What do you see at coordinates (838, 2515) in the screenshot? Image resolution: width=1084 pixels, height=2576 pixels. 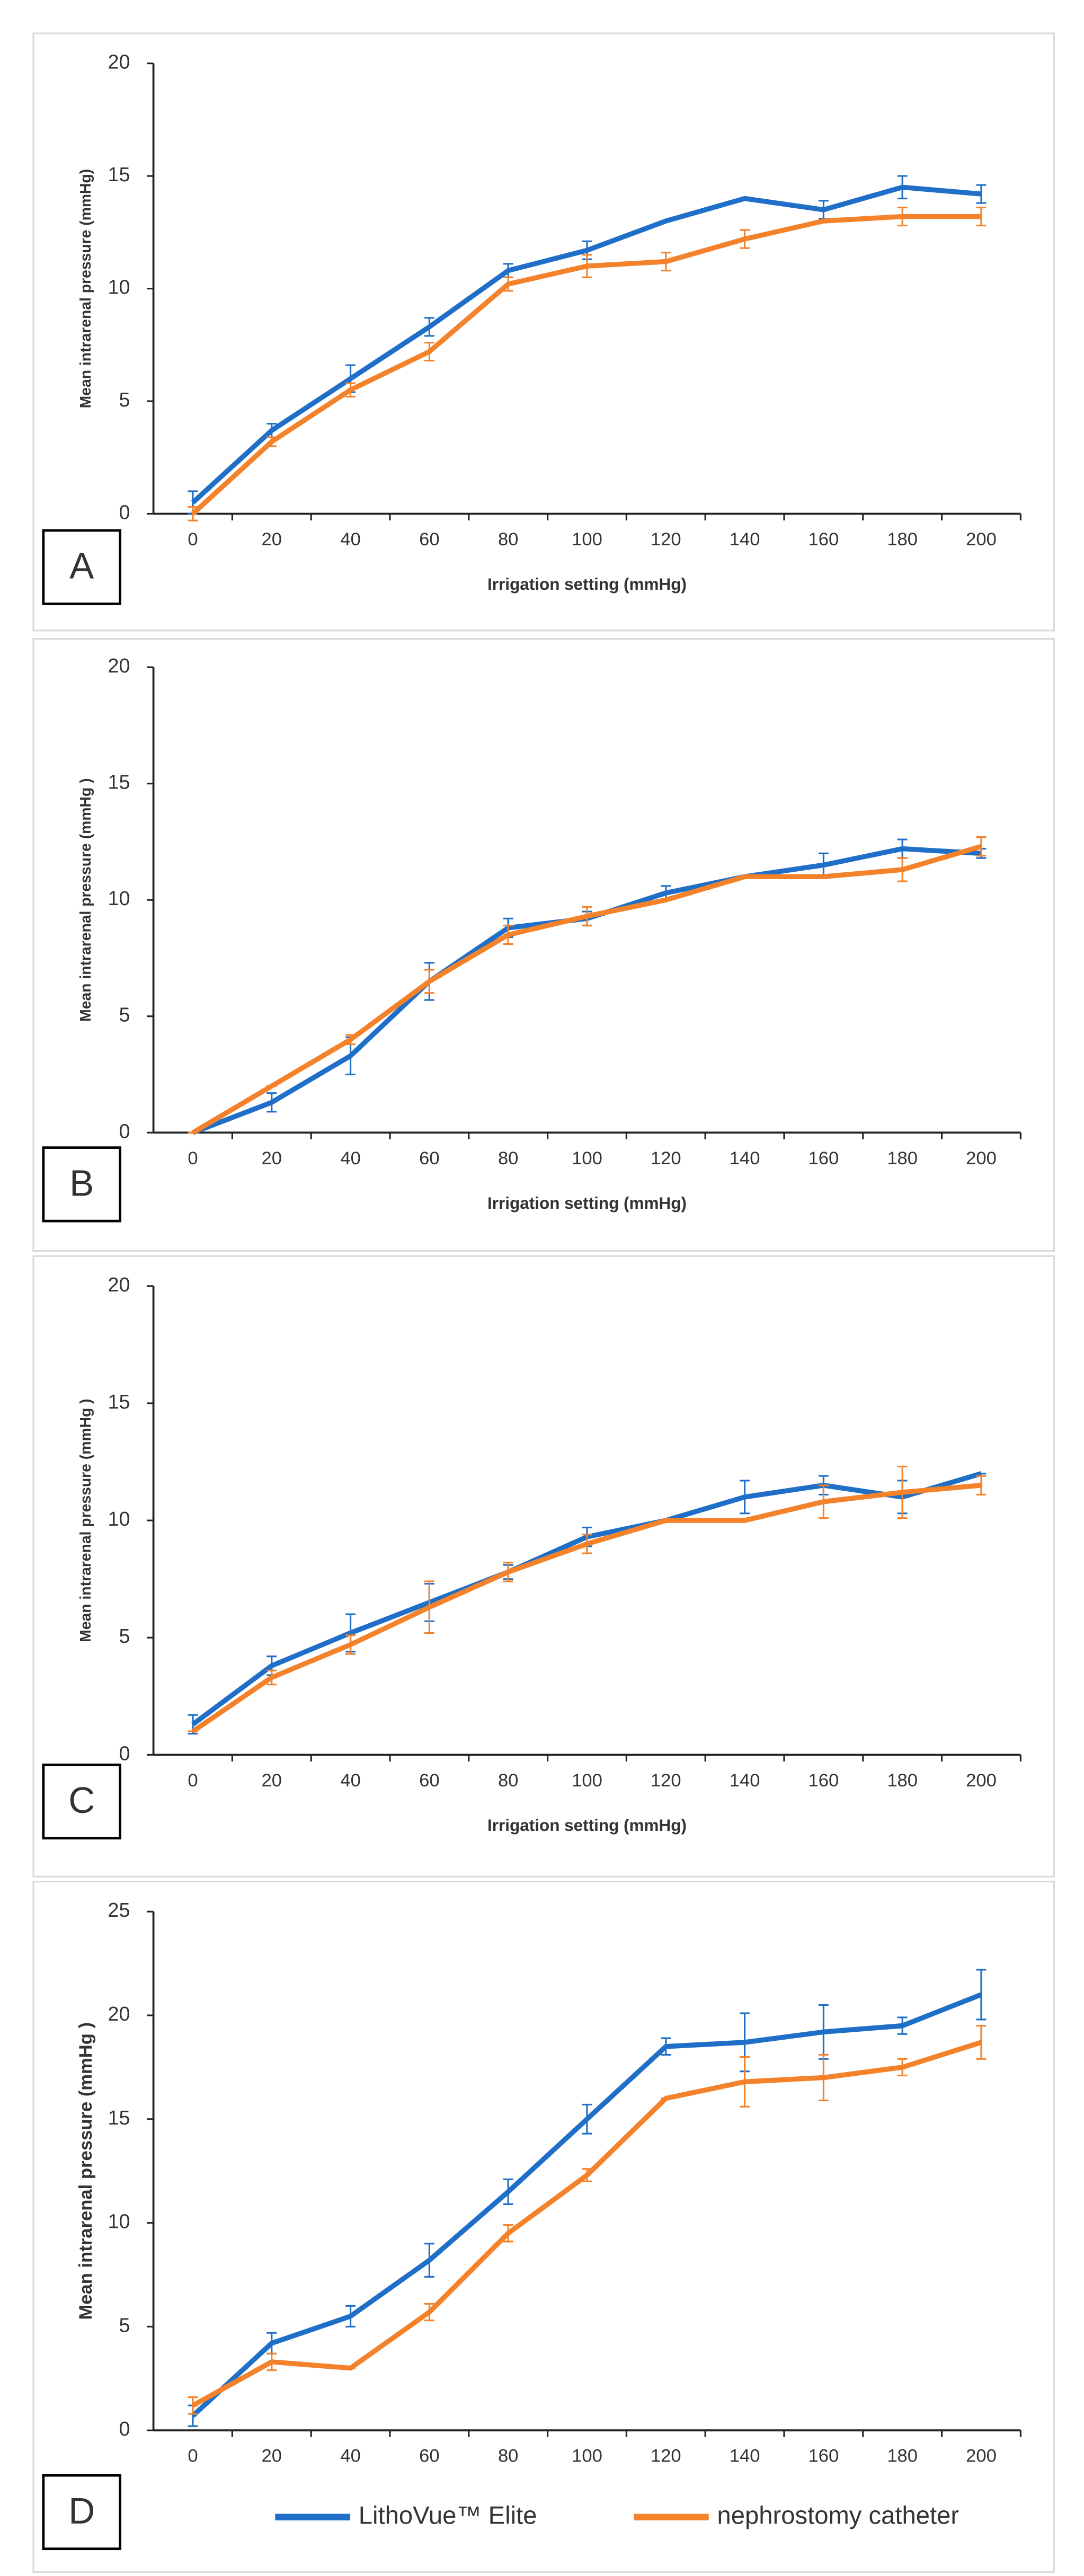 I see `legend-label: nephrostomy catheter` at bounding box center [838, 2515].